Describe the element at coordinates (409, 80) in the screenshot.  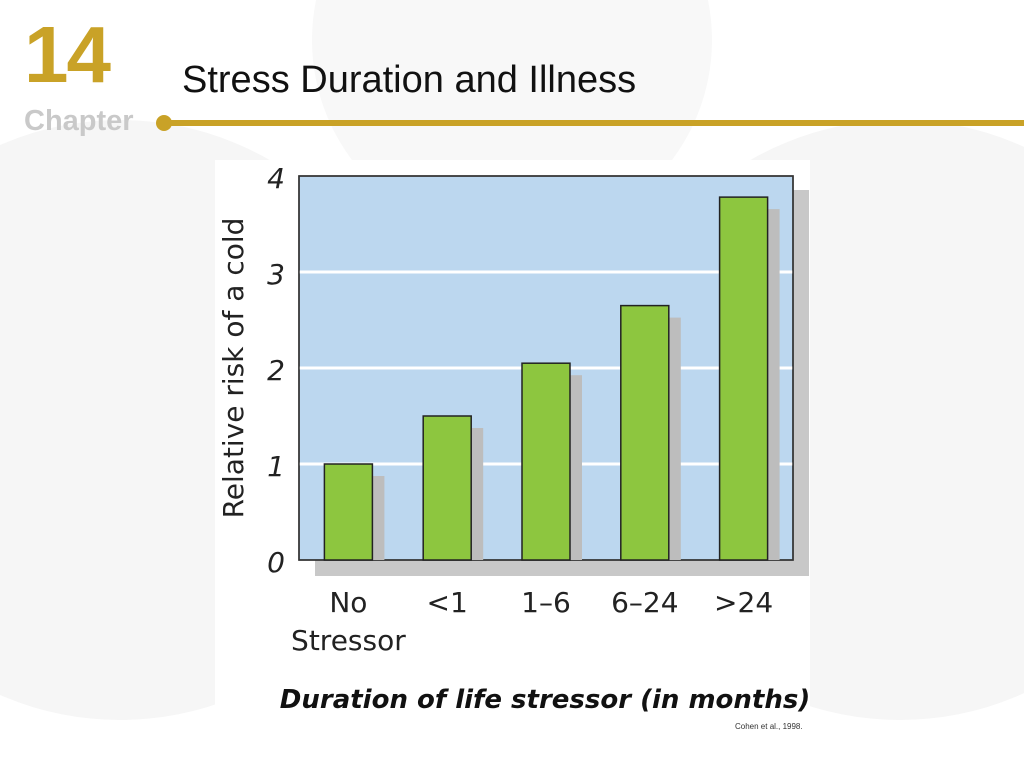
I see `slide-title: Stress Duration and Illness` at that location.